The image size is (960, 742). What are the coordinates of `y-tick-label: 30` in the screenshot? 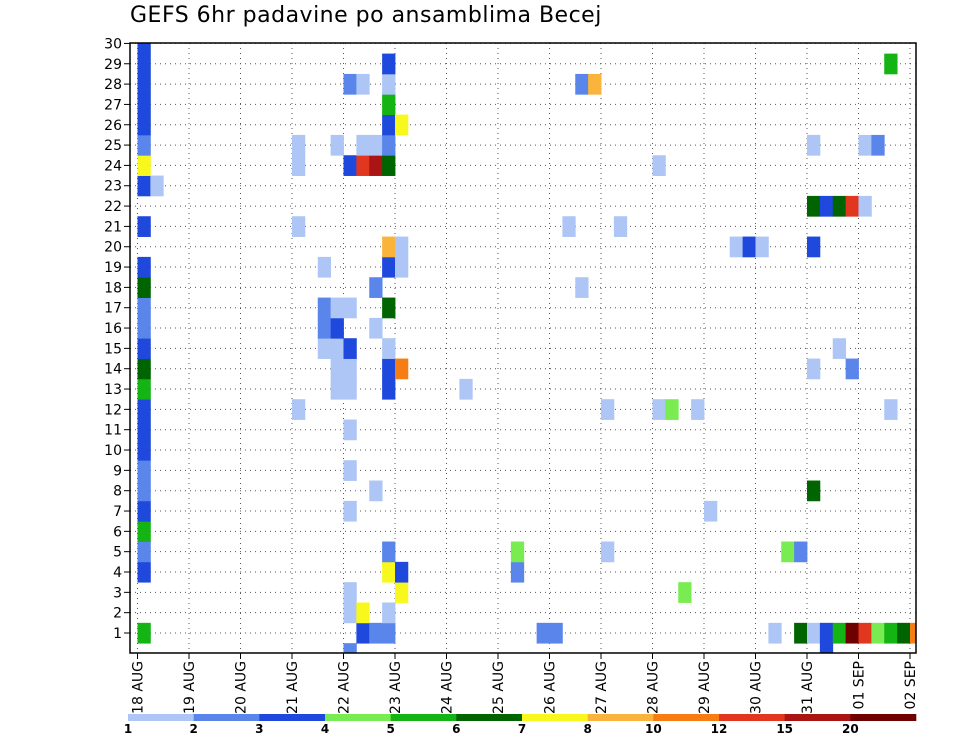 It's located at (113, 44).